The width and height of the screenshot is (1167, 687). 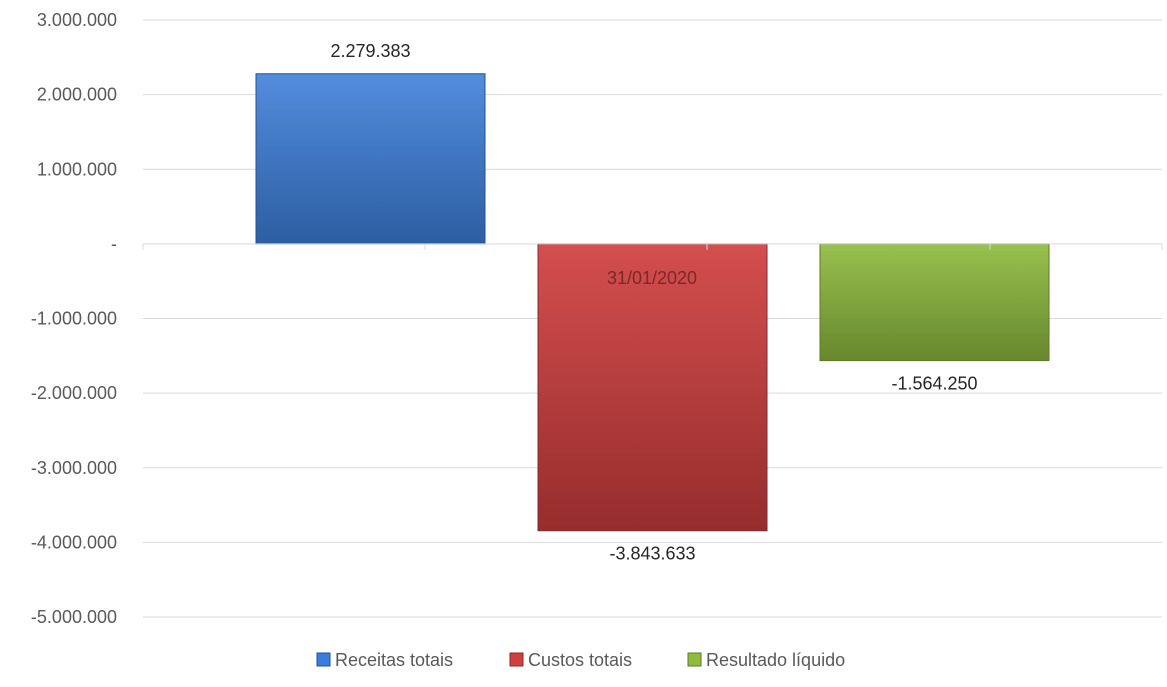 I want to click on y-tick-label: -2.000.000, so click(x=74, y=393).